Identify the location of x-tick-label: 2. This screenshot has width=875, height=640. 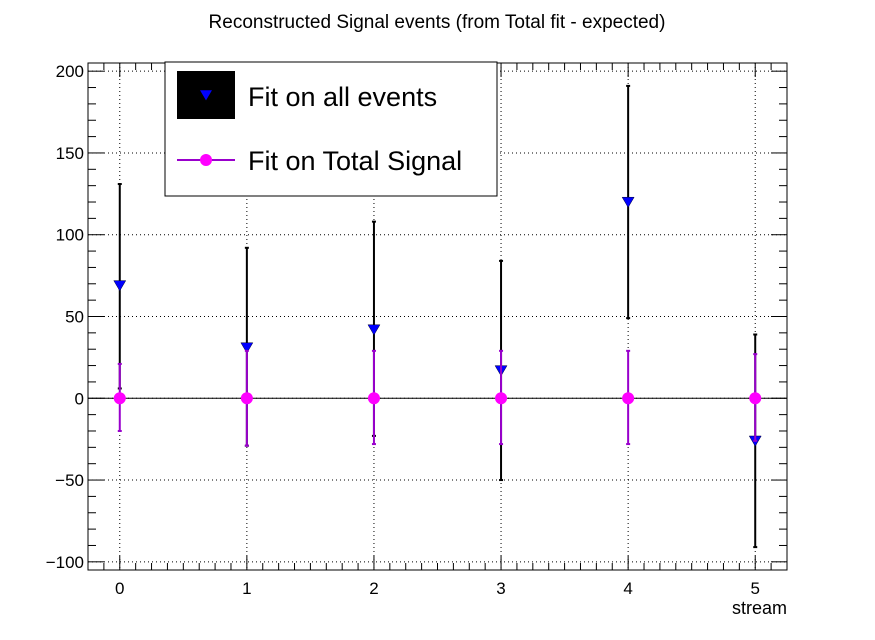
(373, 588).